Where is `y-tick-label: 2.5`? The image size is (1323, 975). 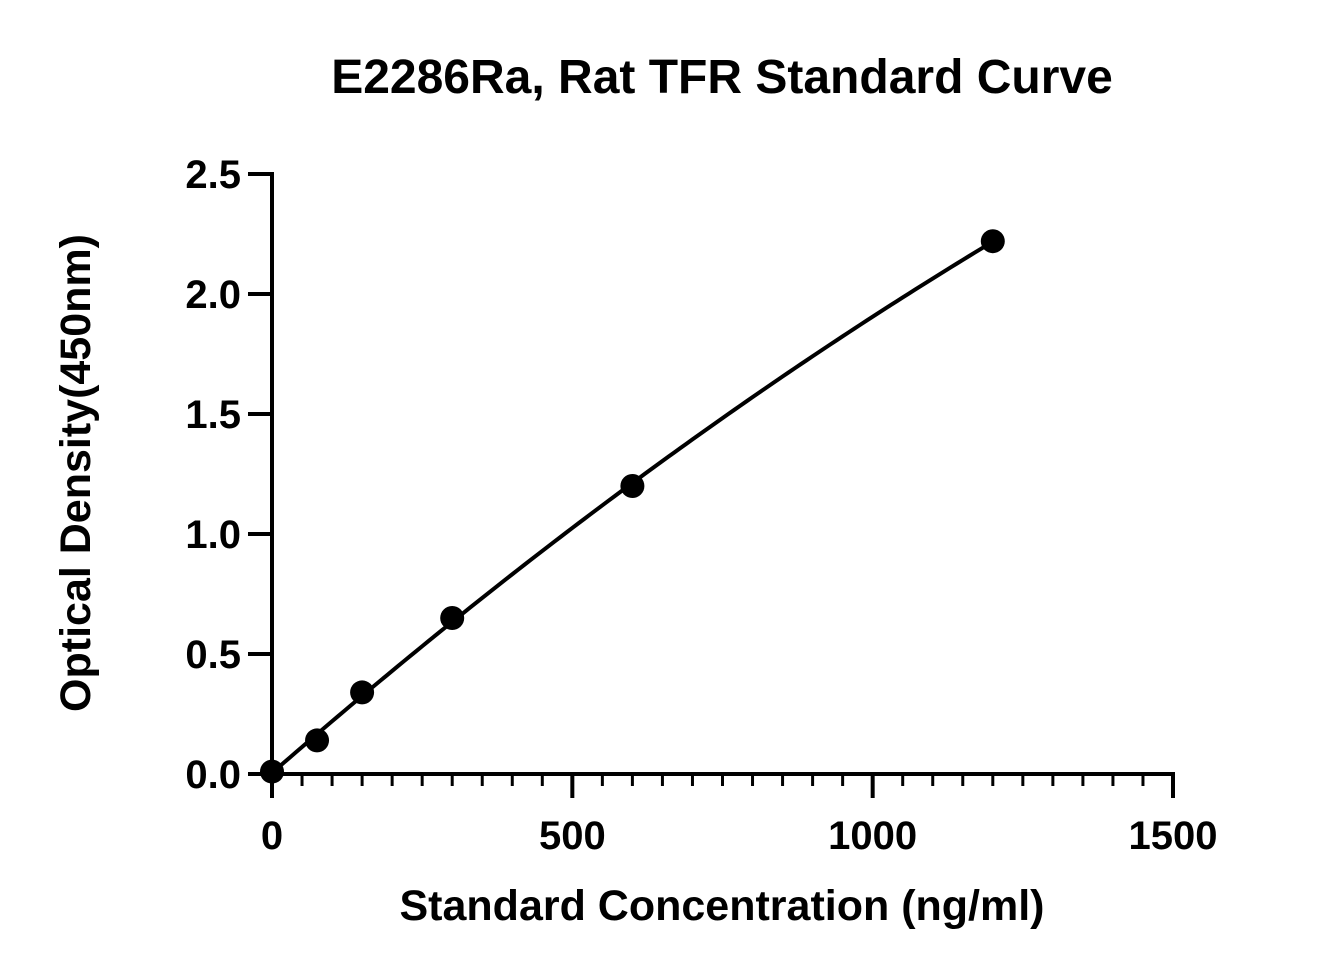
y-tick-label: 2.5 is located at coordinates (213, 175).